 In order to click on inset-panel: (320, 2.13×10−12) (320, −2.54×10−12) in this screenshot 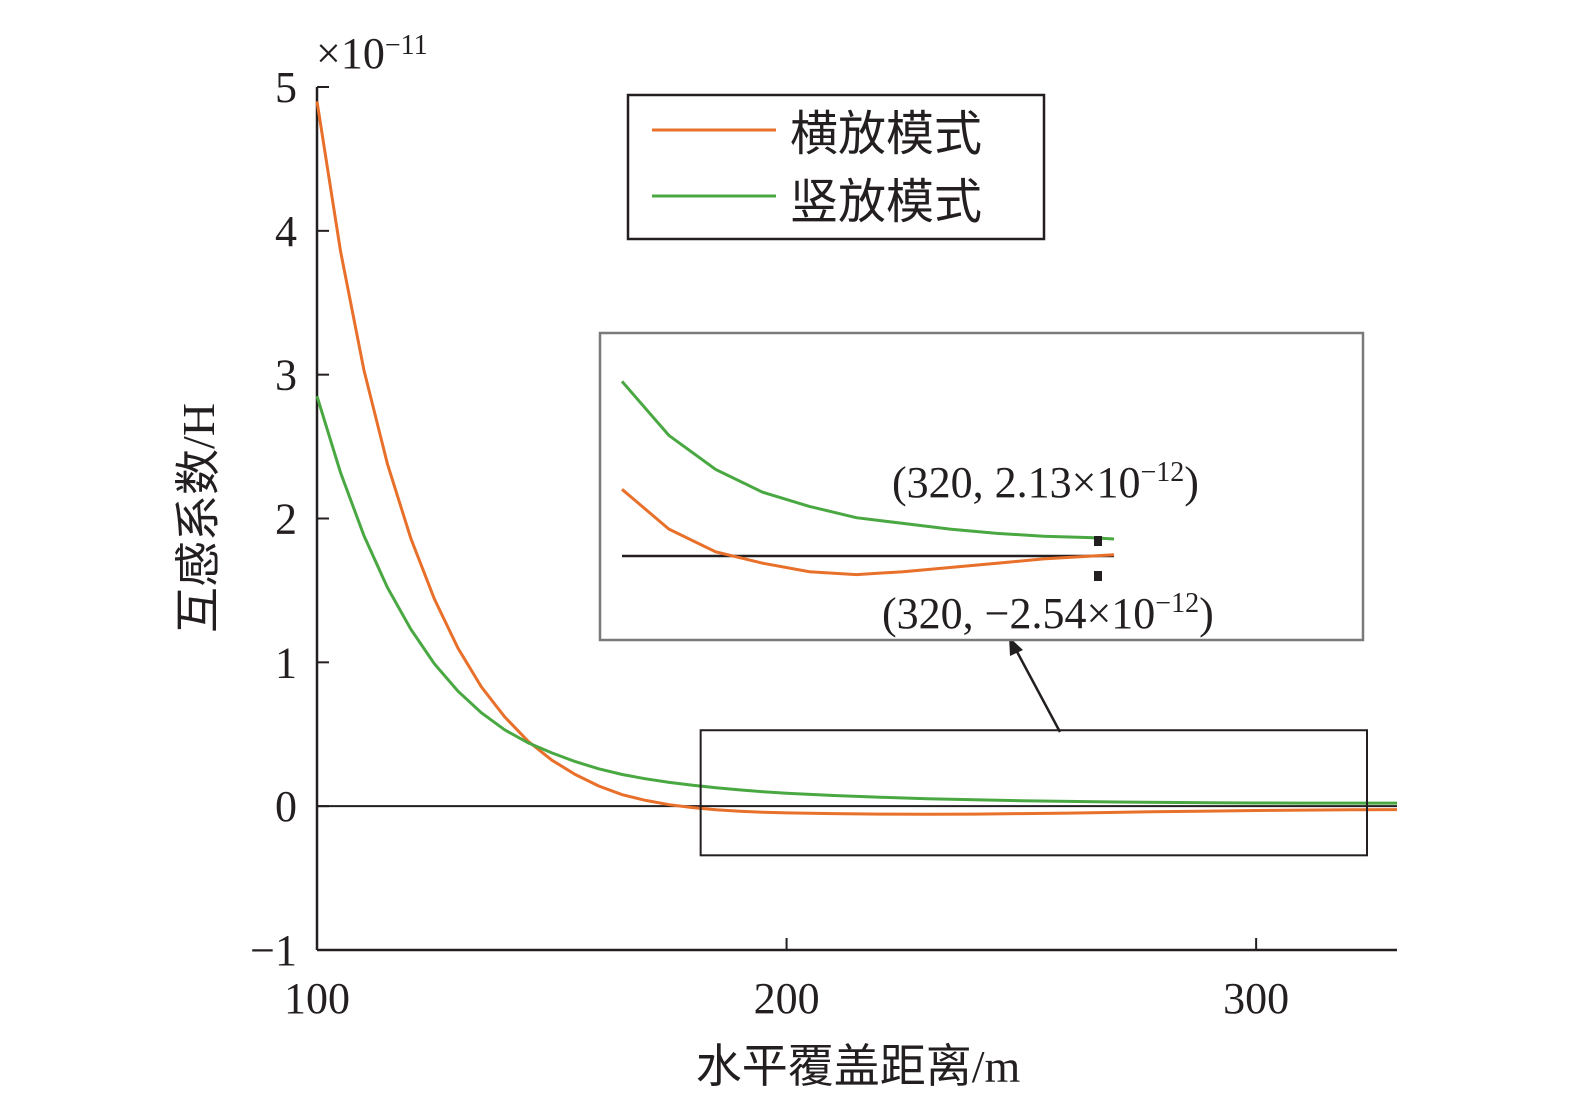, I will do `click(981, 486)`.